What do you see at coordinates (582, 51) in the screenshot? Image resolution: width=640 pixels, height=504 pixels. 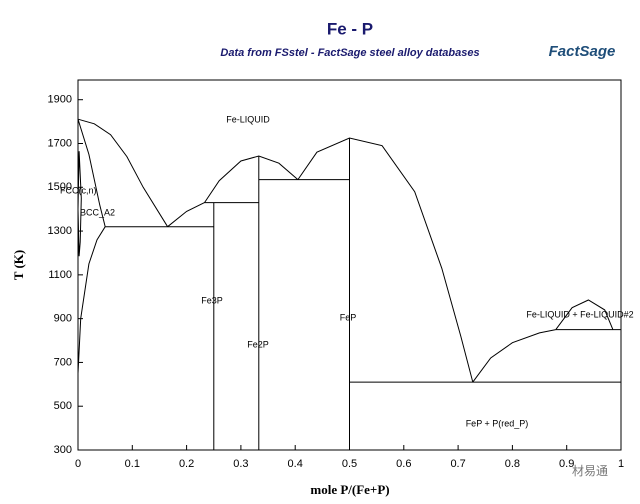 I see `logo: FactSage` at bounding box center [582, 51].